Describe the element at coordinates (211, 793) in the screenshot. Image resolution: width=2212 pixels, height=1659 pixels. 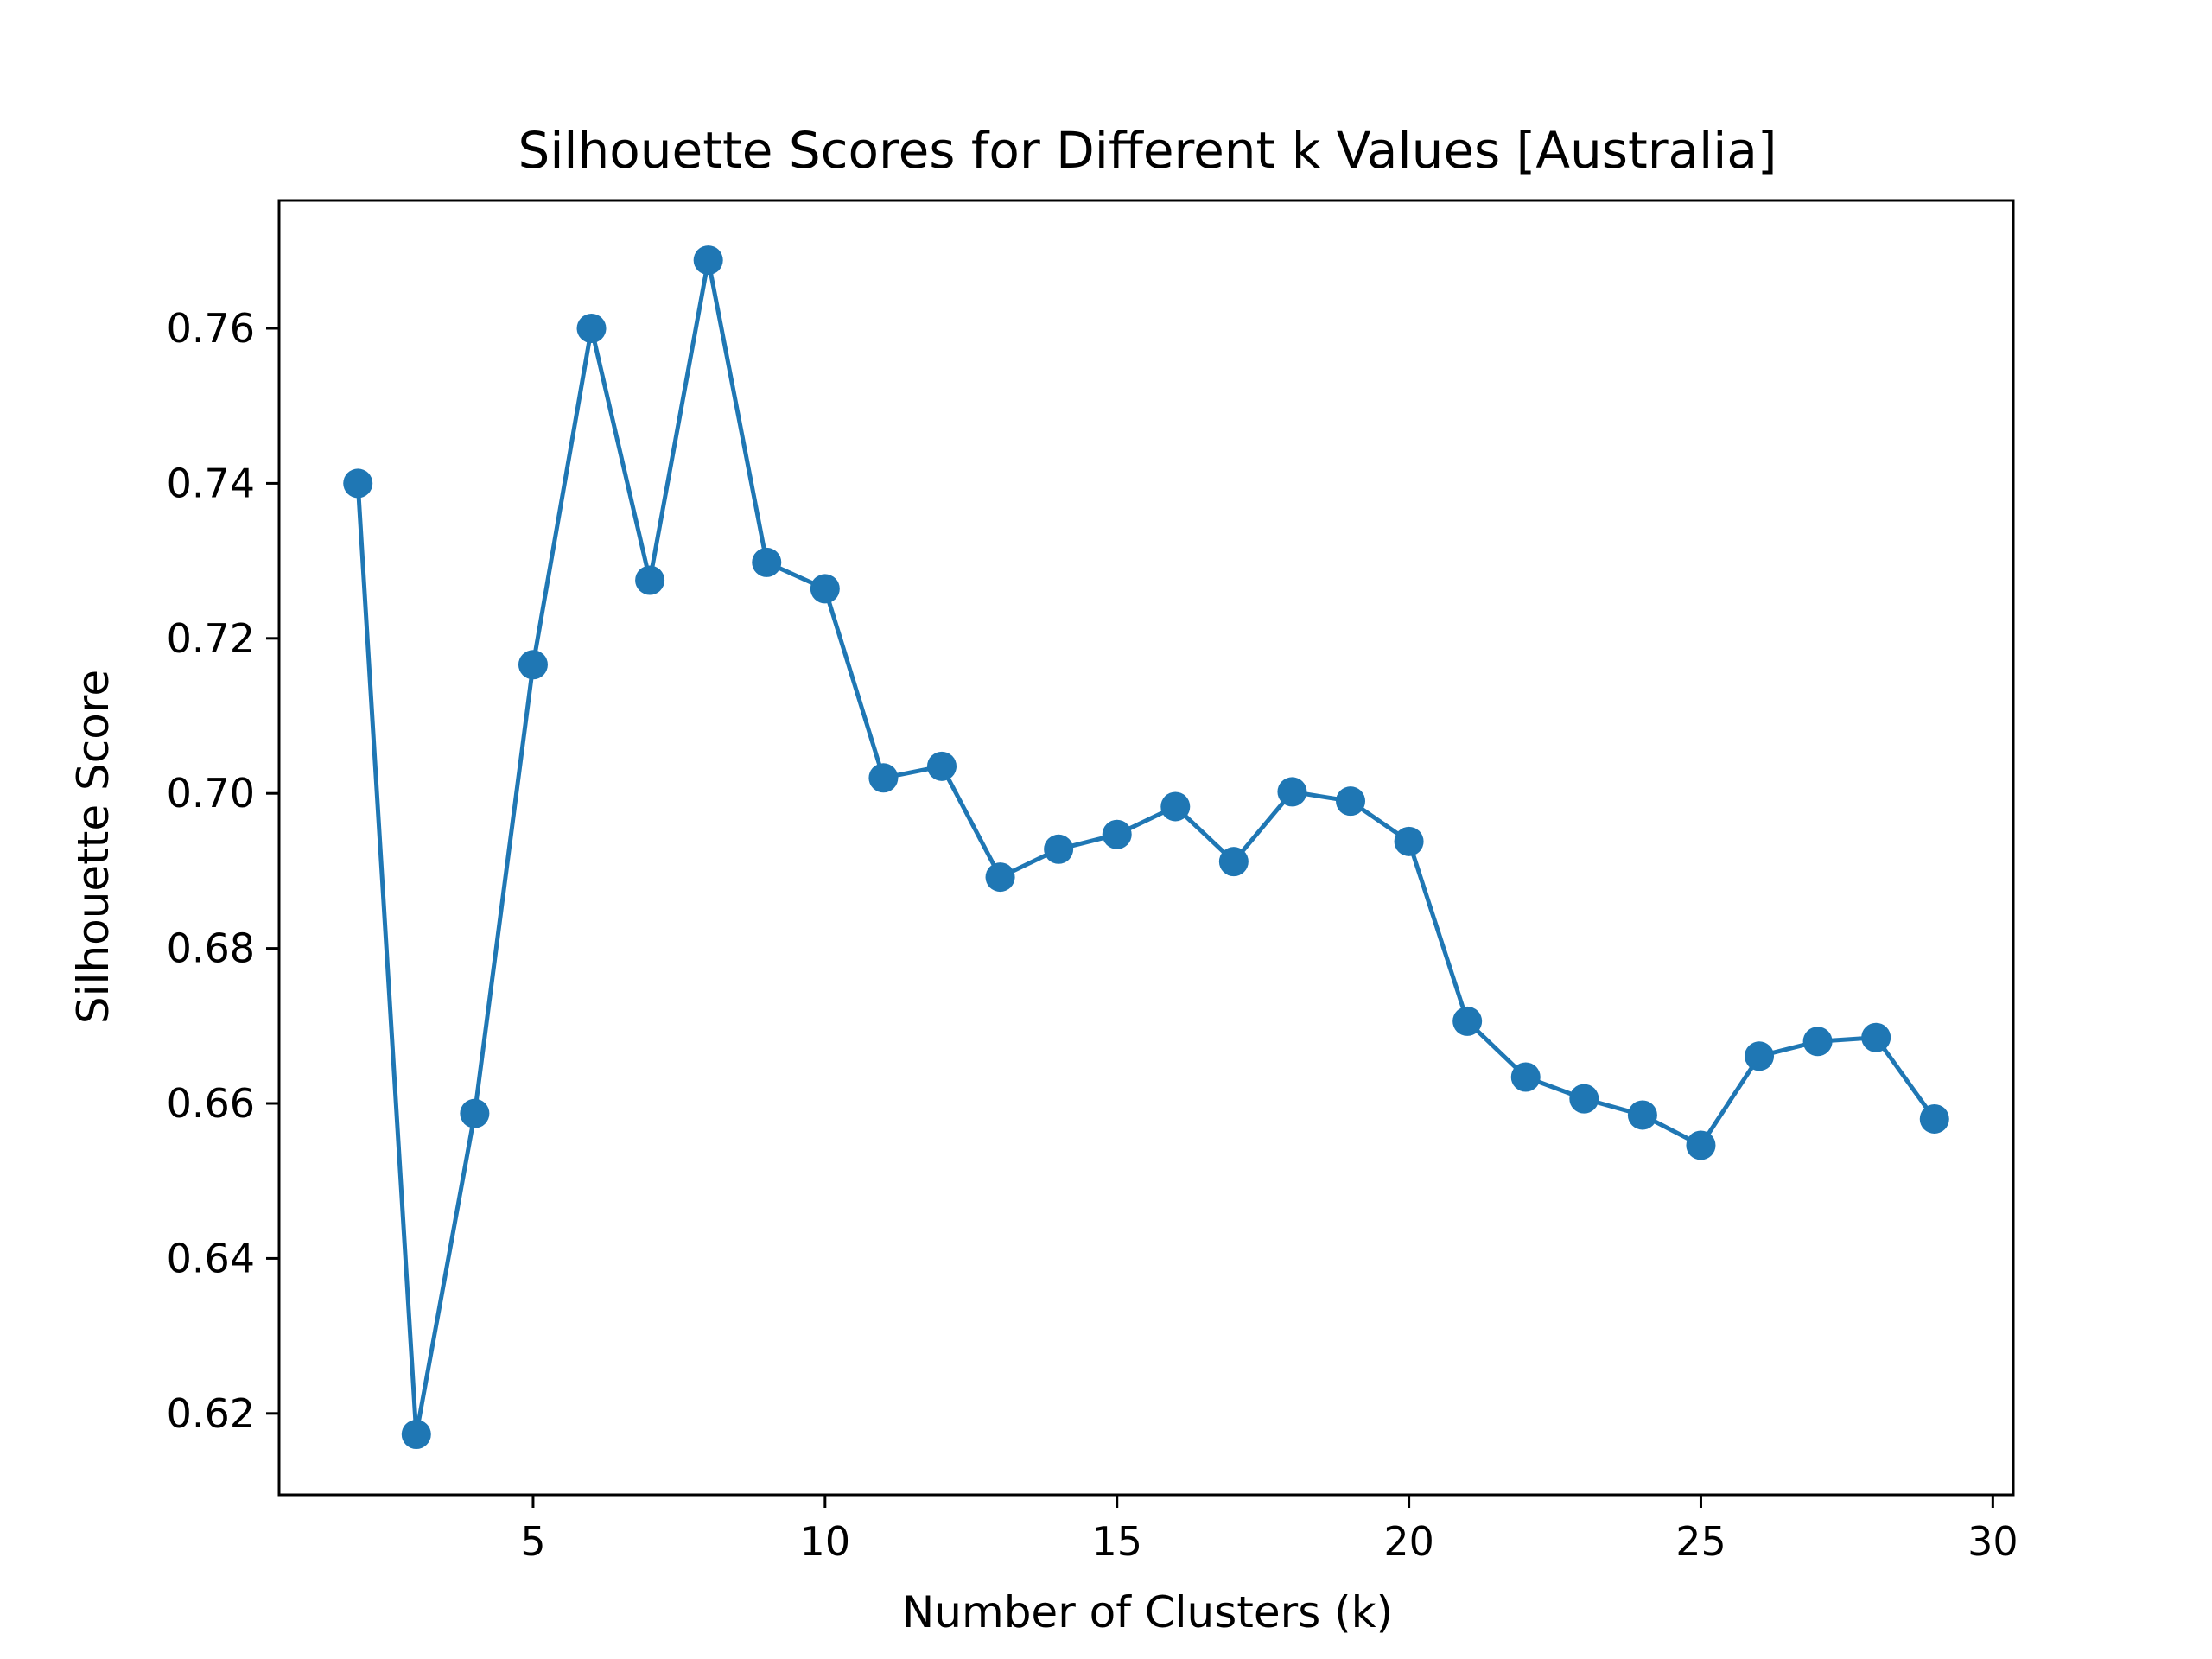
I see `y-tick-label: 0.70` at that location.